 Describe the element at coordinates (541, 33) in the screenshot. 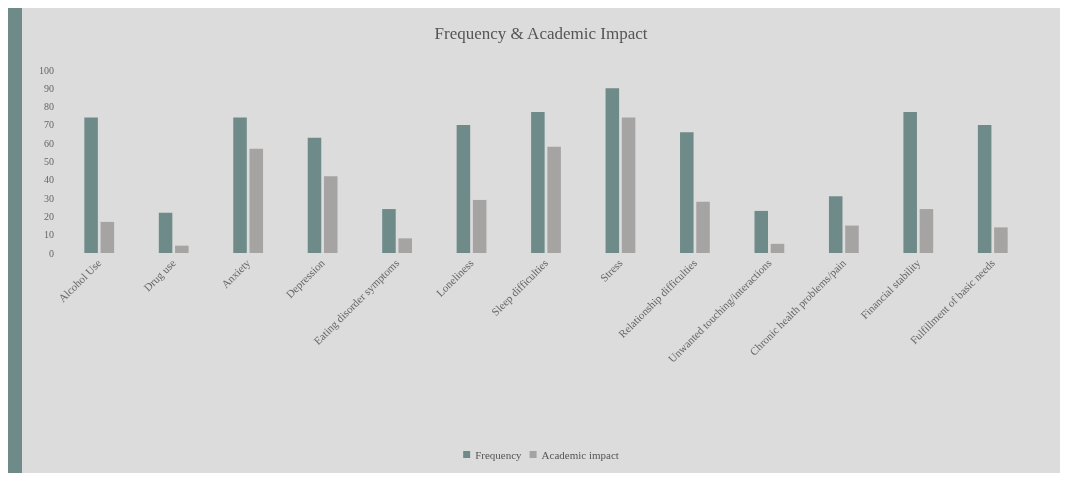

I see `chart-title: Frequency & Academic Impact` at that location.